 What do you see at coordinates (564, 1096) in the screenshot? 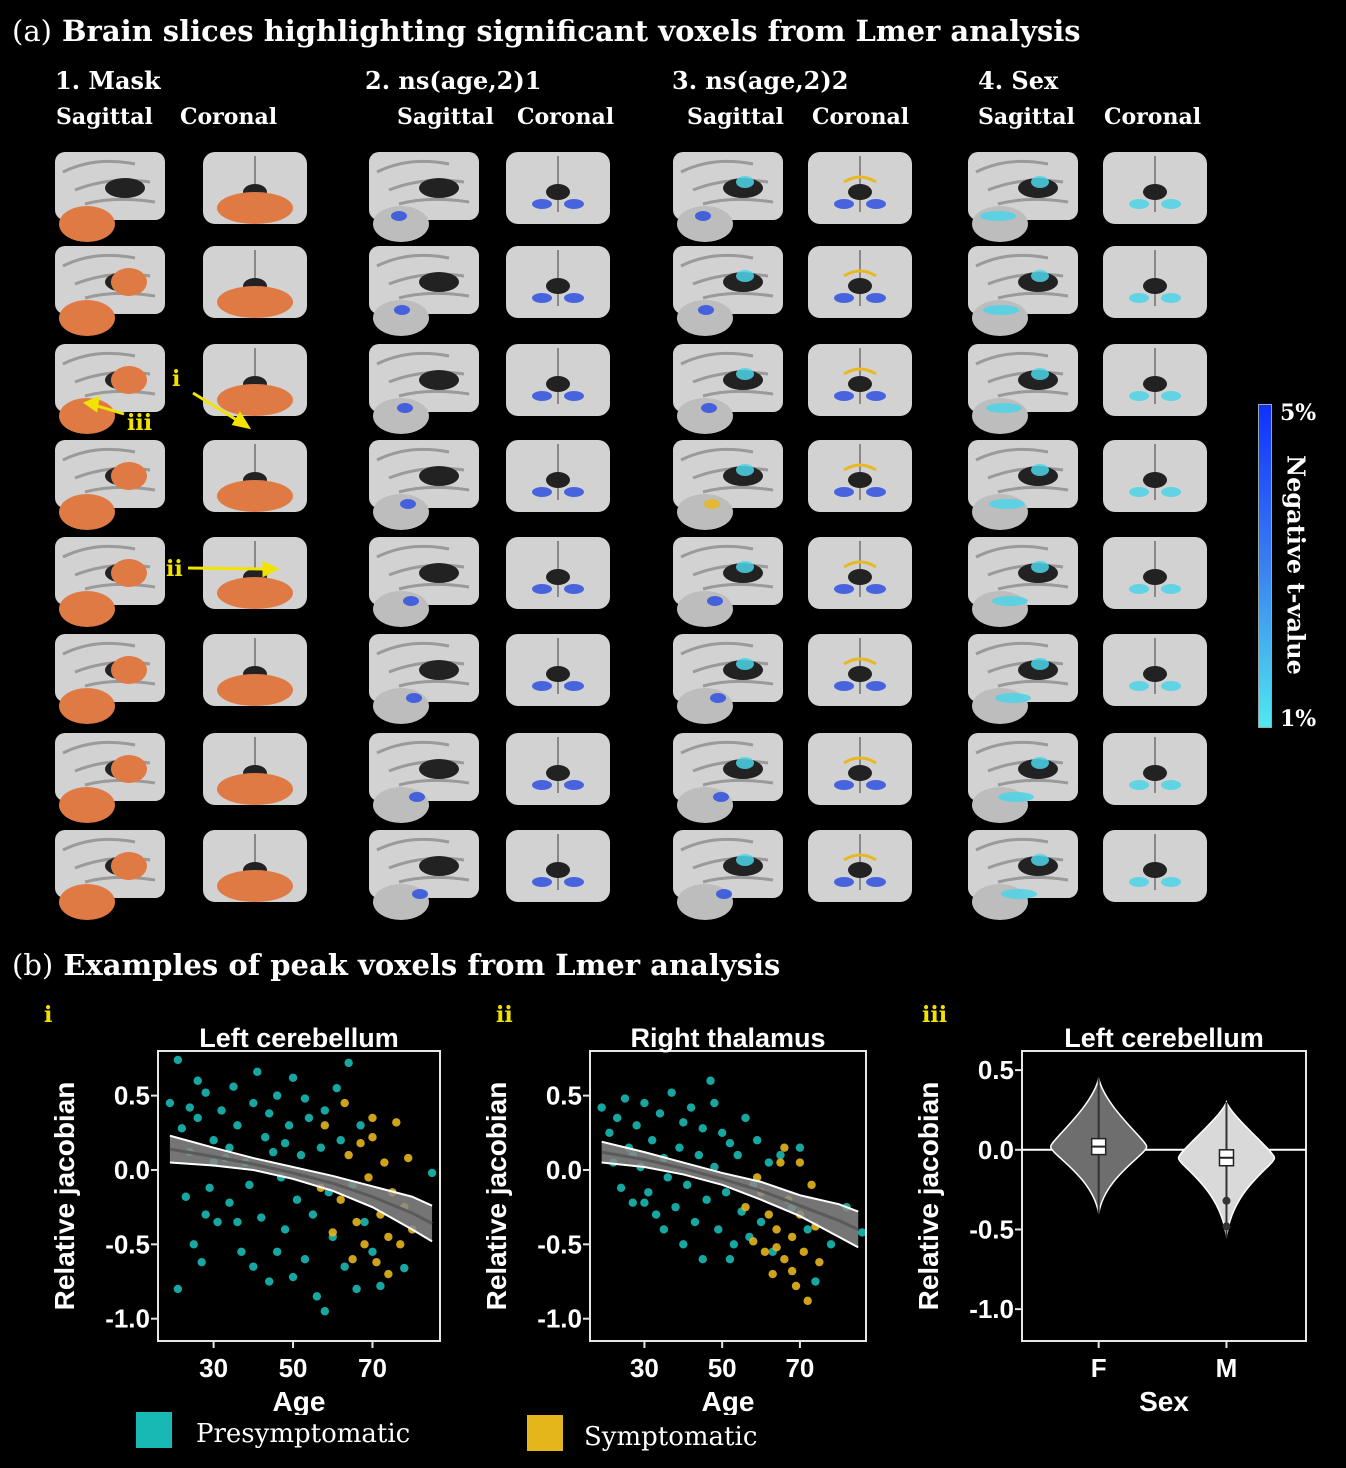
I see `y-tick-label: 0.5` at bounding box center [564, 1096].